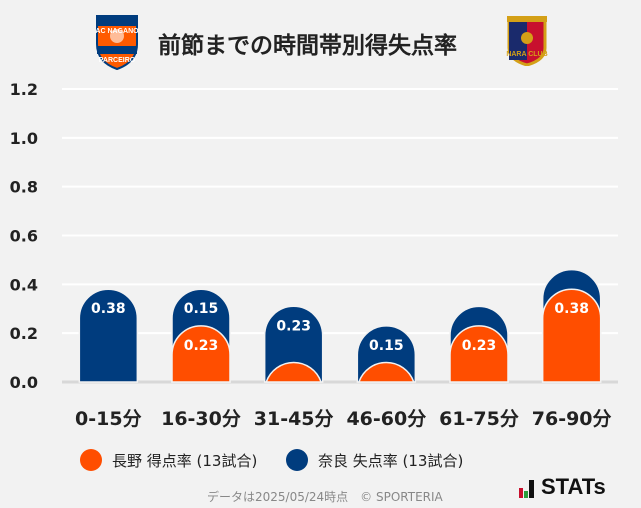 The height and width of the screenshot is (508, 641). What do you see at coordinates (24, 382) in the screenshot?
I see `y-tick-label: 0.0` at bounding box center [24, 382].